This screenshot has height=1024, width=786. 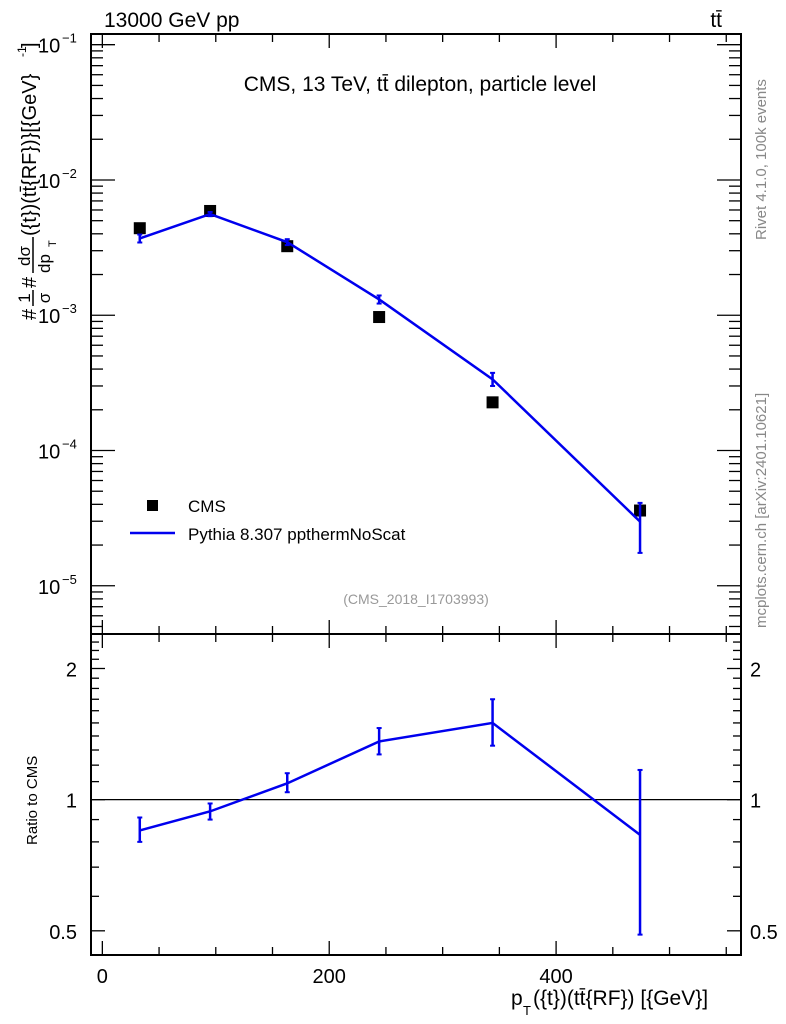 What do you see at coordinates (171, 20) in the screenshot?
I see `header-left: 13000 GeV pp` at bounding box center [171, 20].